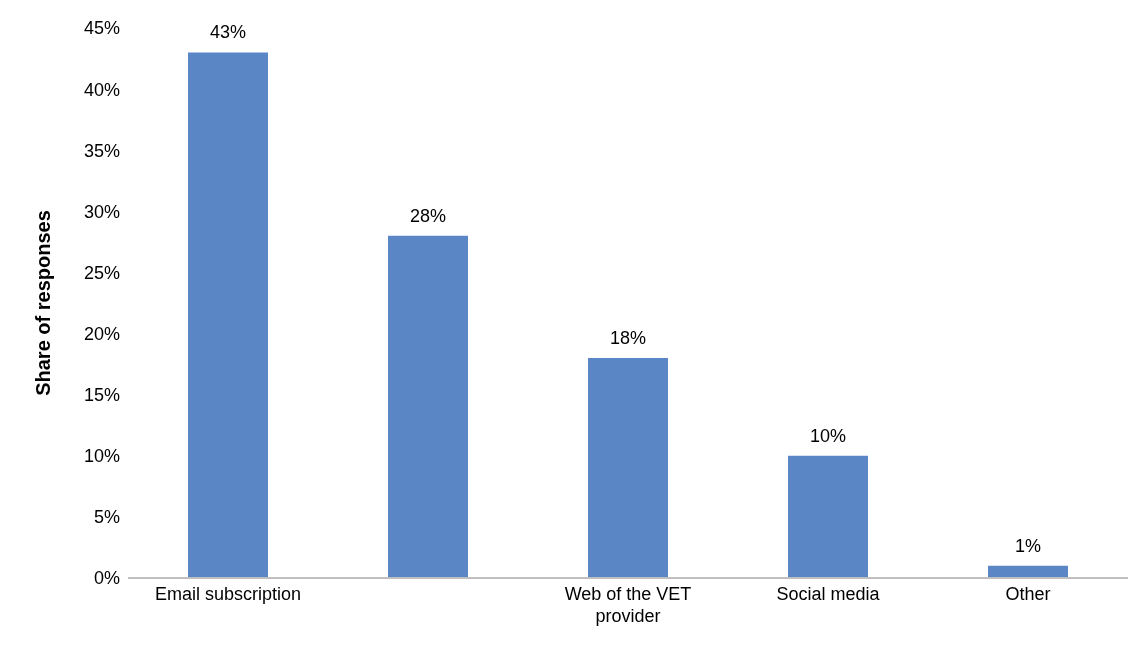 The height and width of the screenshot is (655, 1144). Describe the element at coordinates (228, 32) in the screenshot. I see `data-label: 43%` at that location.